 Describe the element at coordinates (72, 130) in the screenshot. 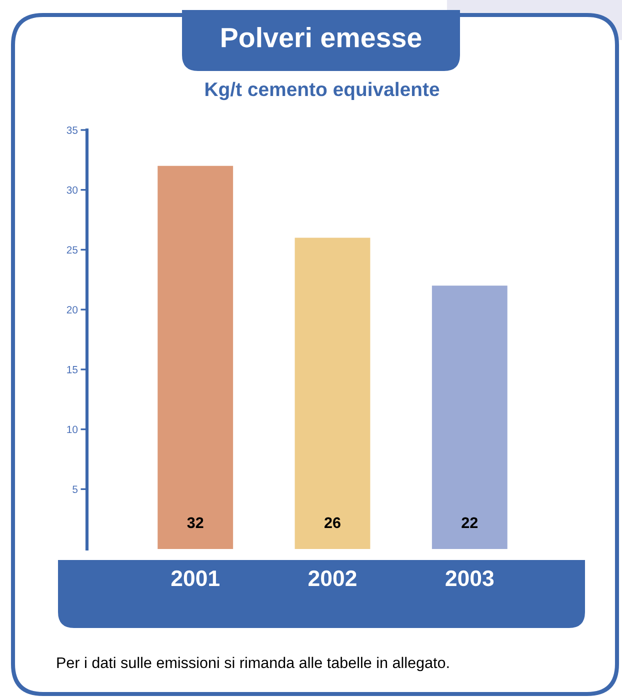

I see `y-tick-label: 35` at that location.